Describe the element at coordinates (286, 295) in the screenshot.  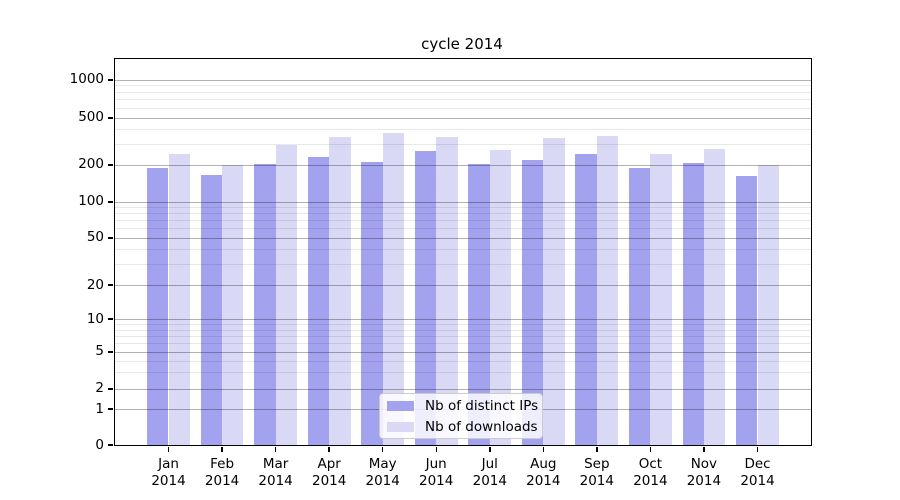
I see `bar-downloads-mar` at that location.